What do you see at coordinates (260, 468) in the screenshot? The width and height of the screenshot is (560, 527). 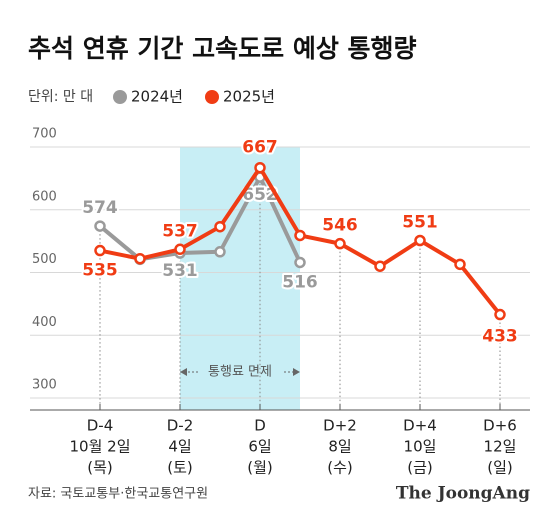 I see `x-tick-label: (월)` at bounding box center [260, 468].